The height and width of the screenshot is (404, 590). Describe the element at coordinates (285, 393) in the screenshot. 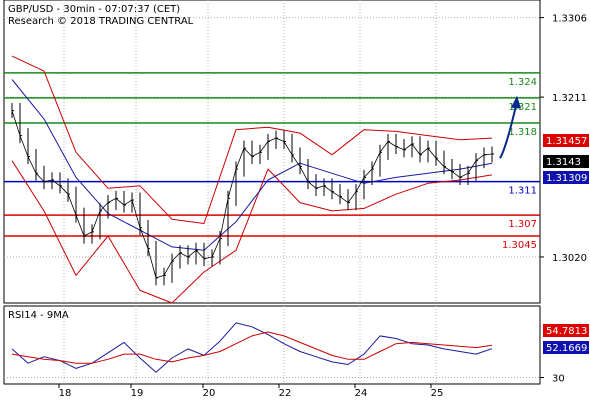

I see `x-tick-label: 22` at that location.